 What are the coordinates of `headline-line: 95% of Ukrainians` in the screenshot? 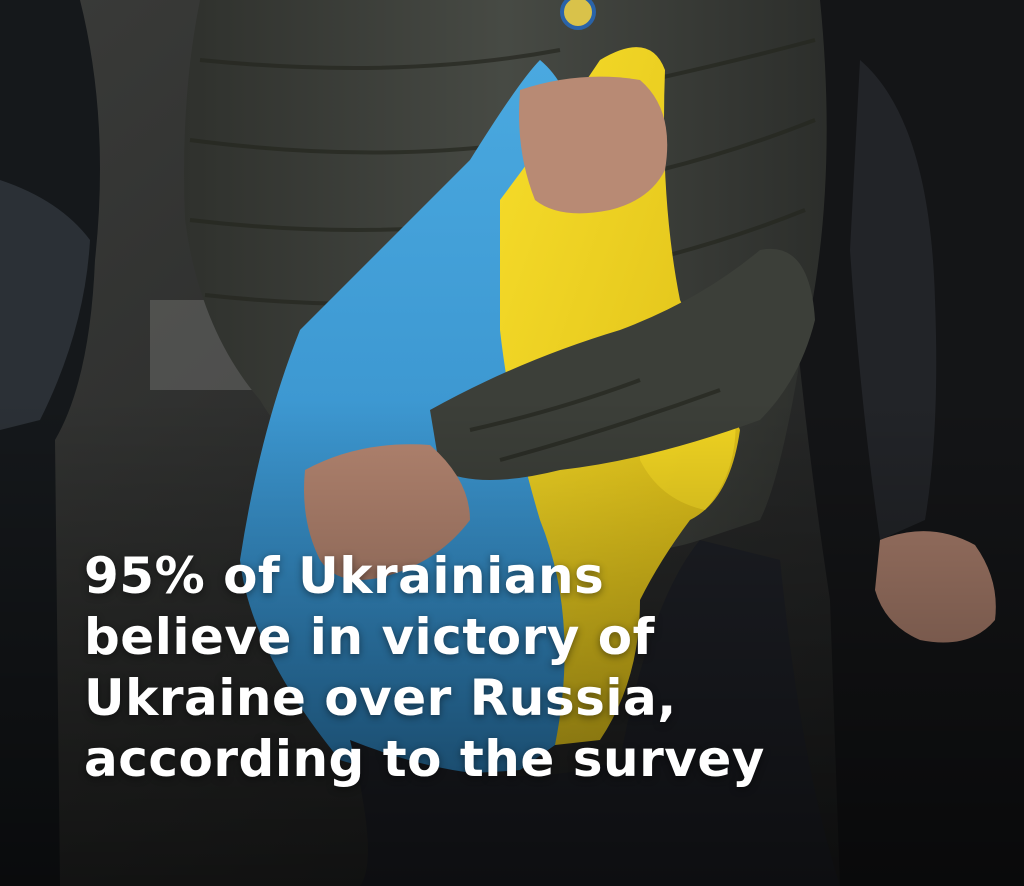 It's located at (344, 576).